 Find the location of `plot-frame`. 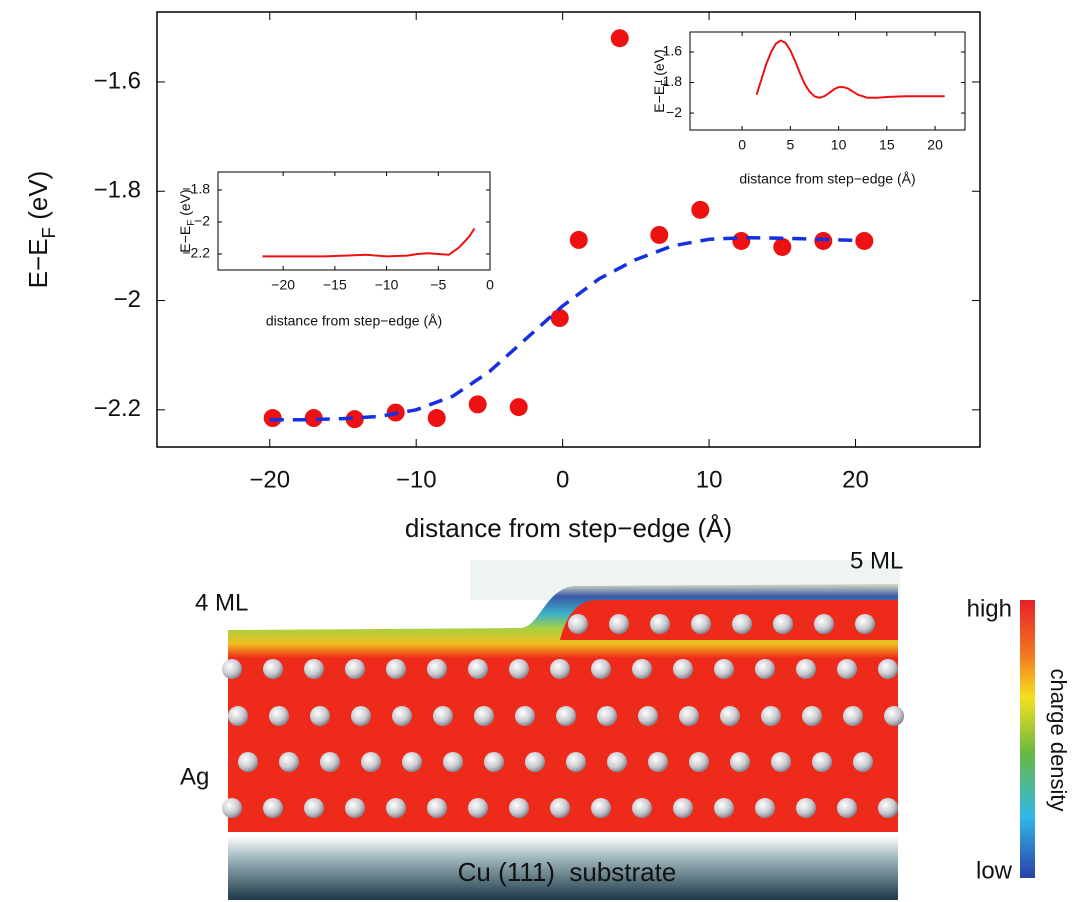

plot-frame is located at coordinates (827, 81).